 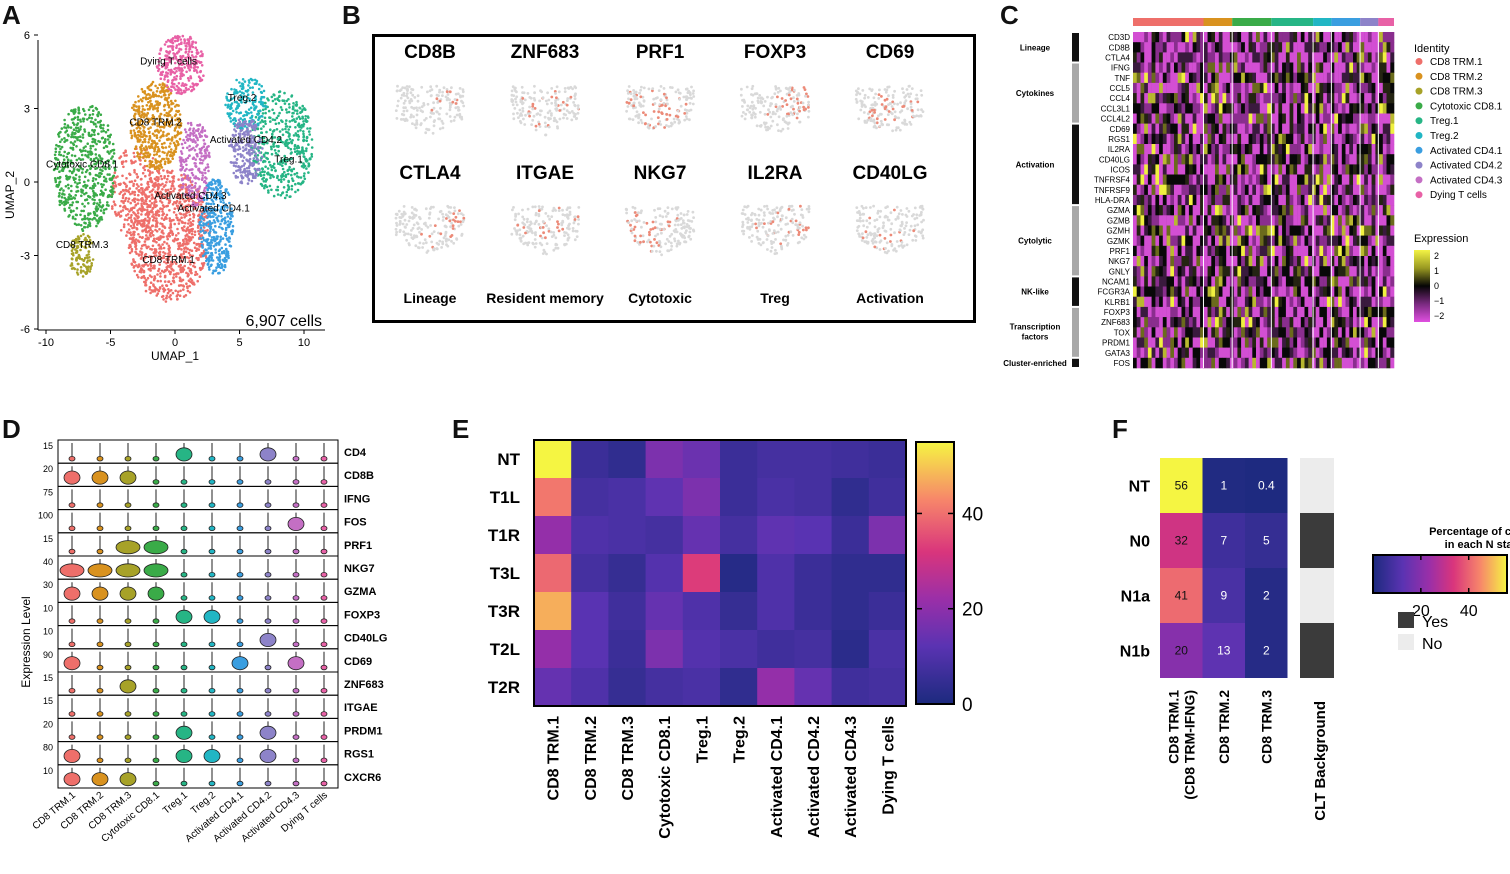 I want to click on umap-x-tick: -5, so click(x=111, y=343).